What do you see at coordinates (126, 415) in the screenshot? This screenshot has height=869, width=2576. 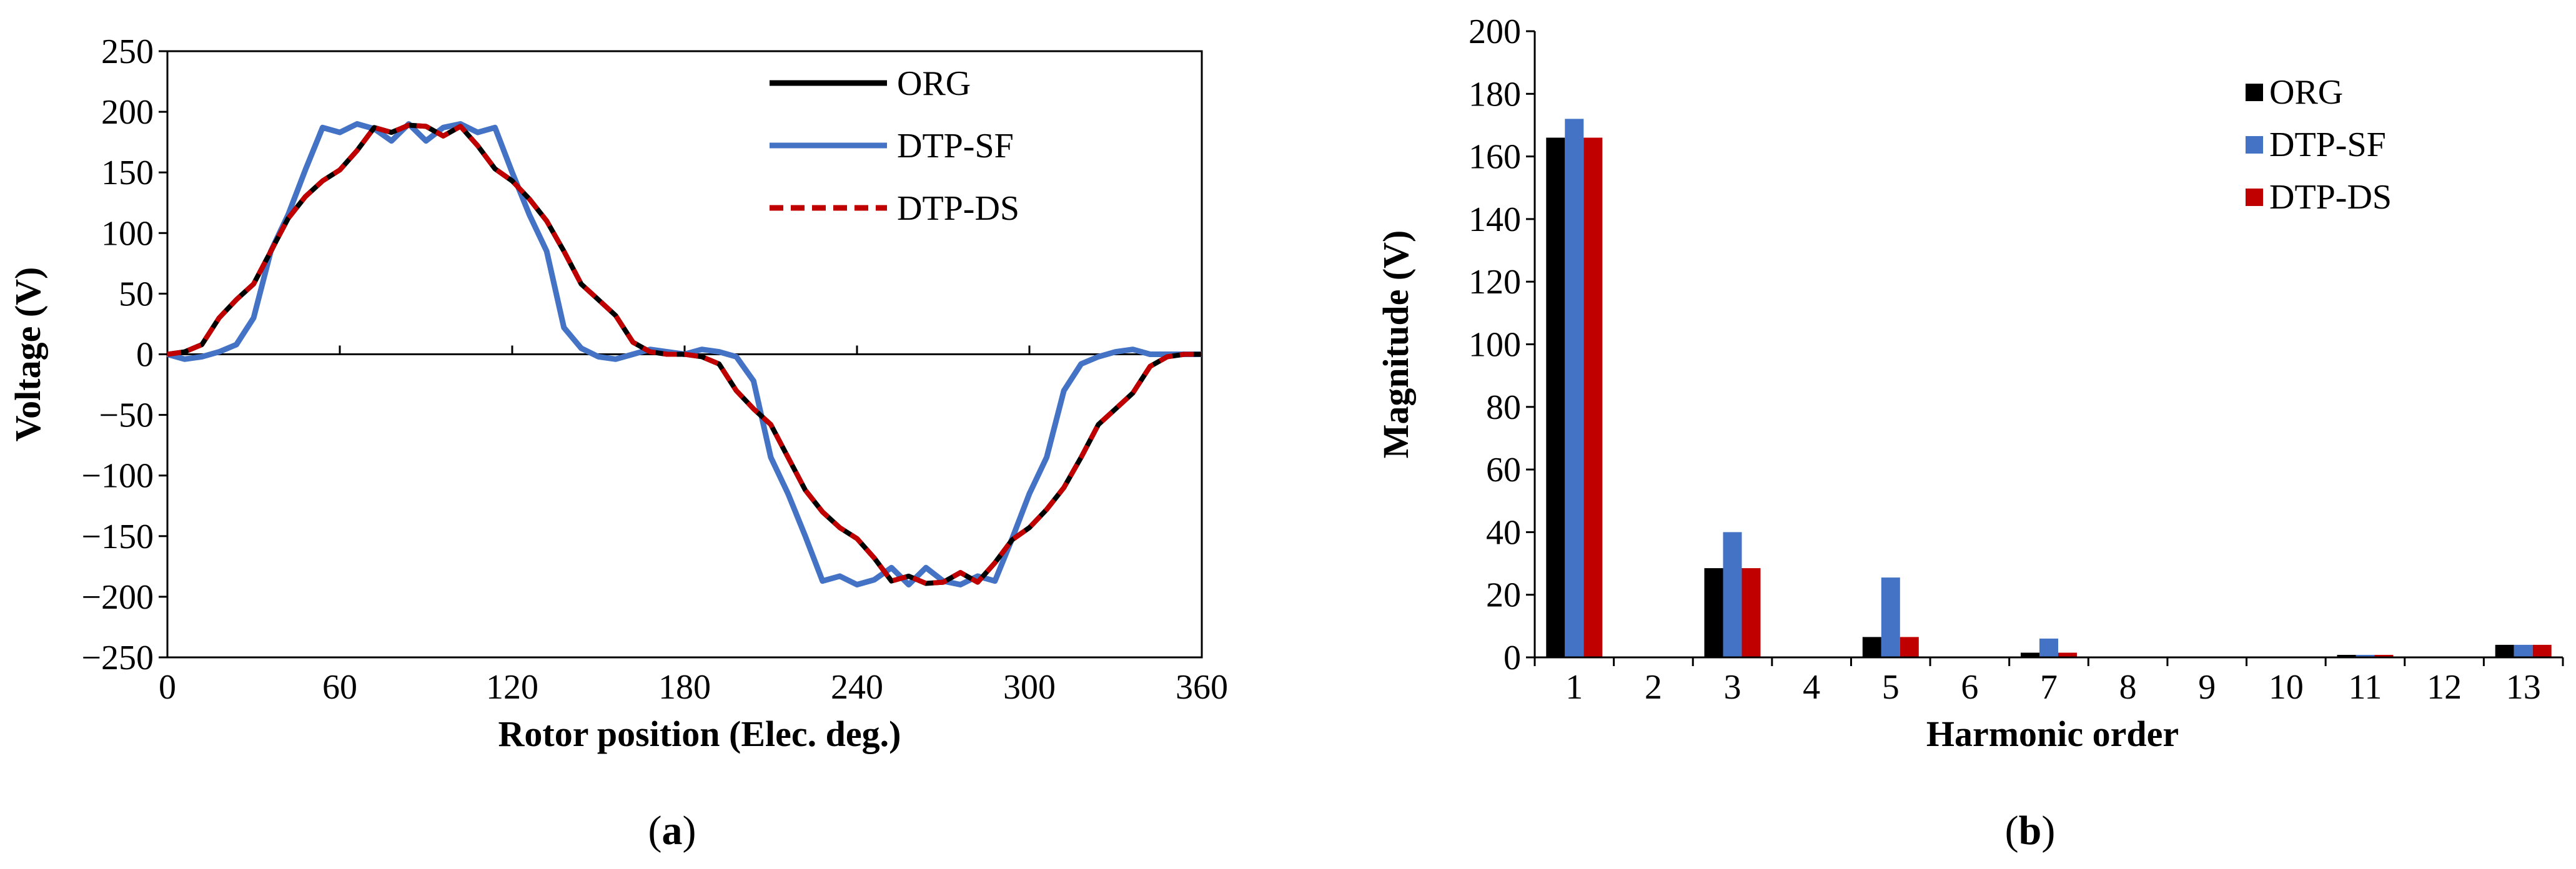 I see `y-tick-label: −50` at bounding box center [126, 415].